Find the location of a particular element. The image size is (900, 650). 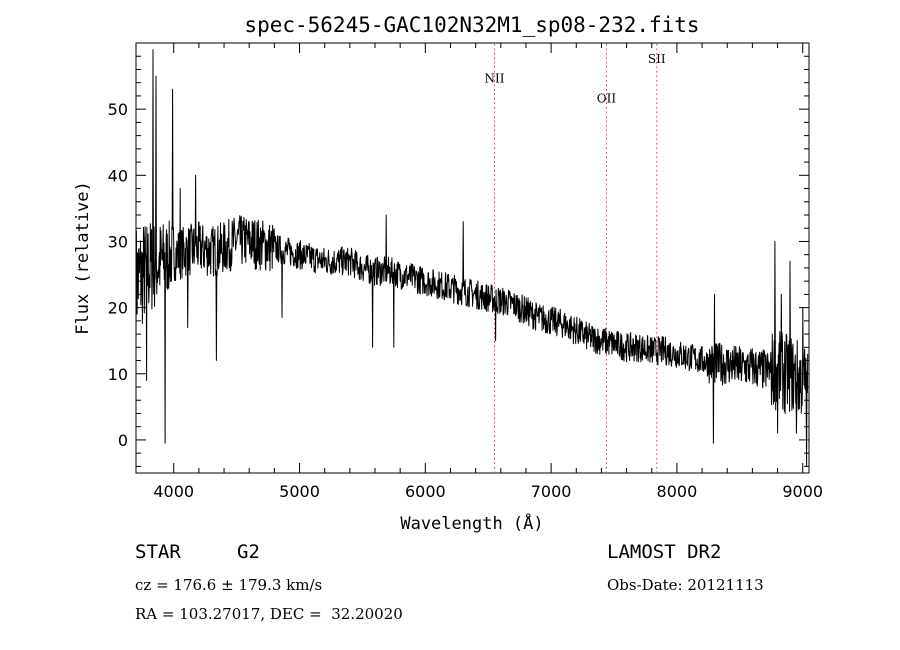

x-axis-label: Wavelength (Å) is located at coordinates (471, 523).